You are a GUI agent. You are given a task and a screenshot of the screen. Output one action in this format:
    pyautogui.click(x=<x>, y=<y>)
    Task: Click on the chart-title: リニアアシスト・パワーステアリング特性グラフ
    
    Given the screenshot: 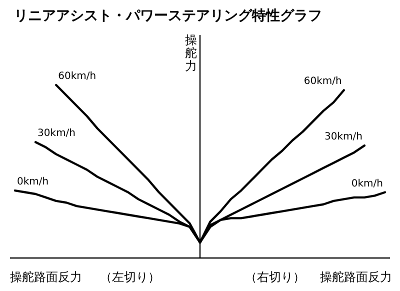 What is the action you would take?
    pyautogui.click(x=168, y=16)
    